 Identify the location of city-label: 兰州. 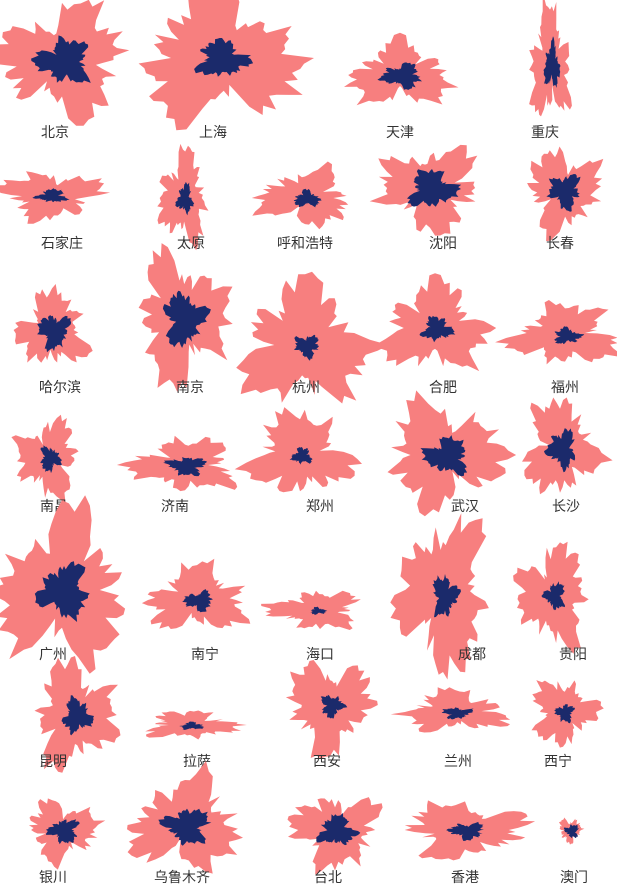
(458, 762).